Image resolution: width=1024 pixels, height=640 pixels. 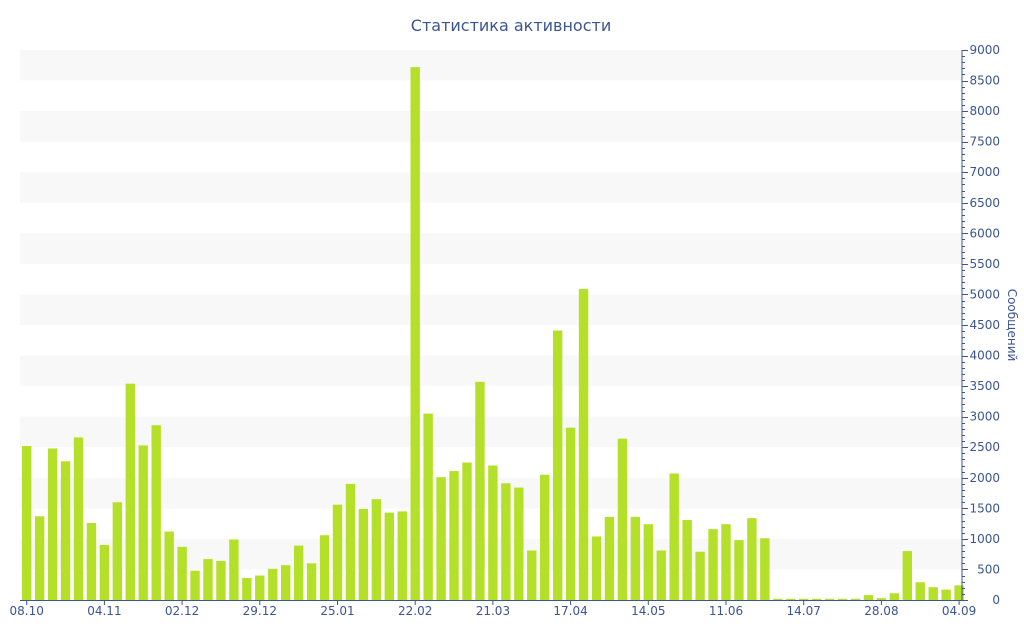 I want to click on x-tick-label: 14.05, so click(x=648, y=611).